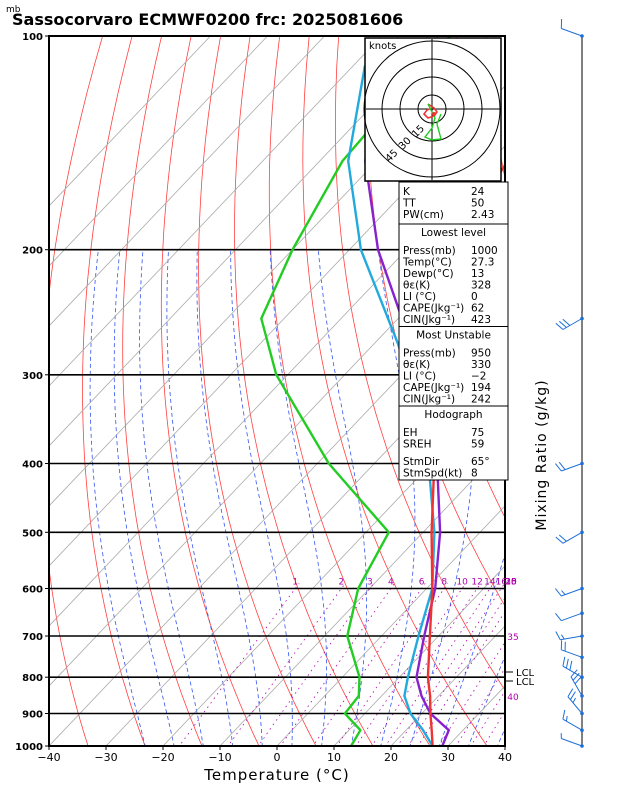 The height and width of the screenshot is (800, 618). Describe the element at coordinates (391, 583) in the screenshot. I see `mixing-ratio-label: 4` at that location.